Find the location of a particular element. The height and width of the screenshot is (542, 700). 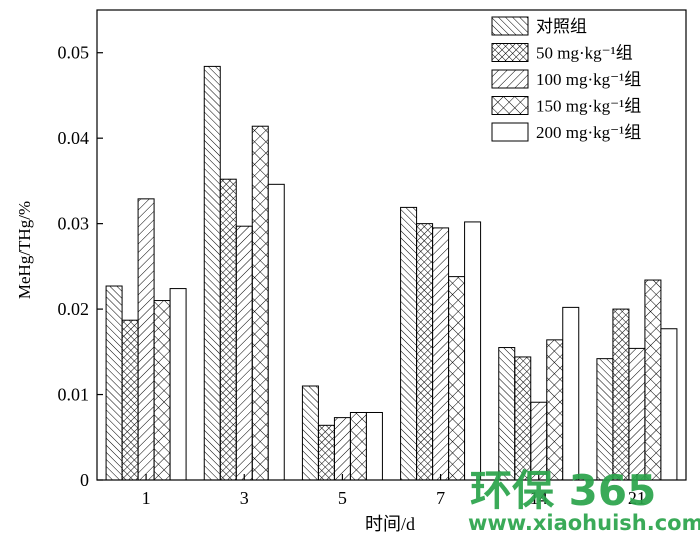

legend-label-4: 150 mg·kg⁻¹组 is located at coordinates (588, 106).